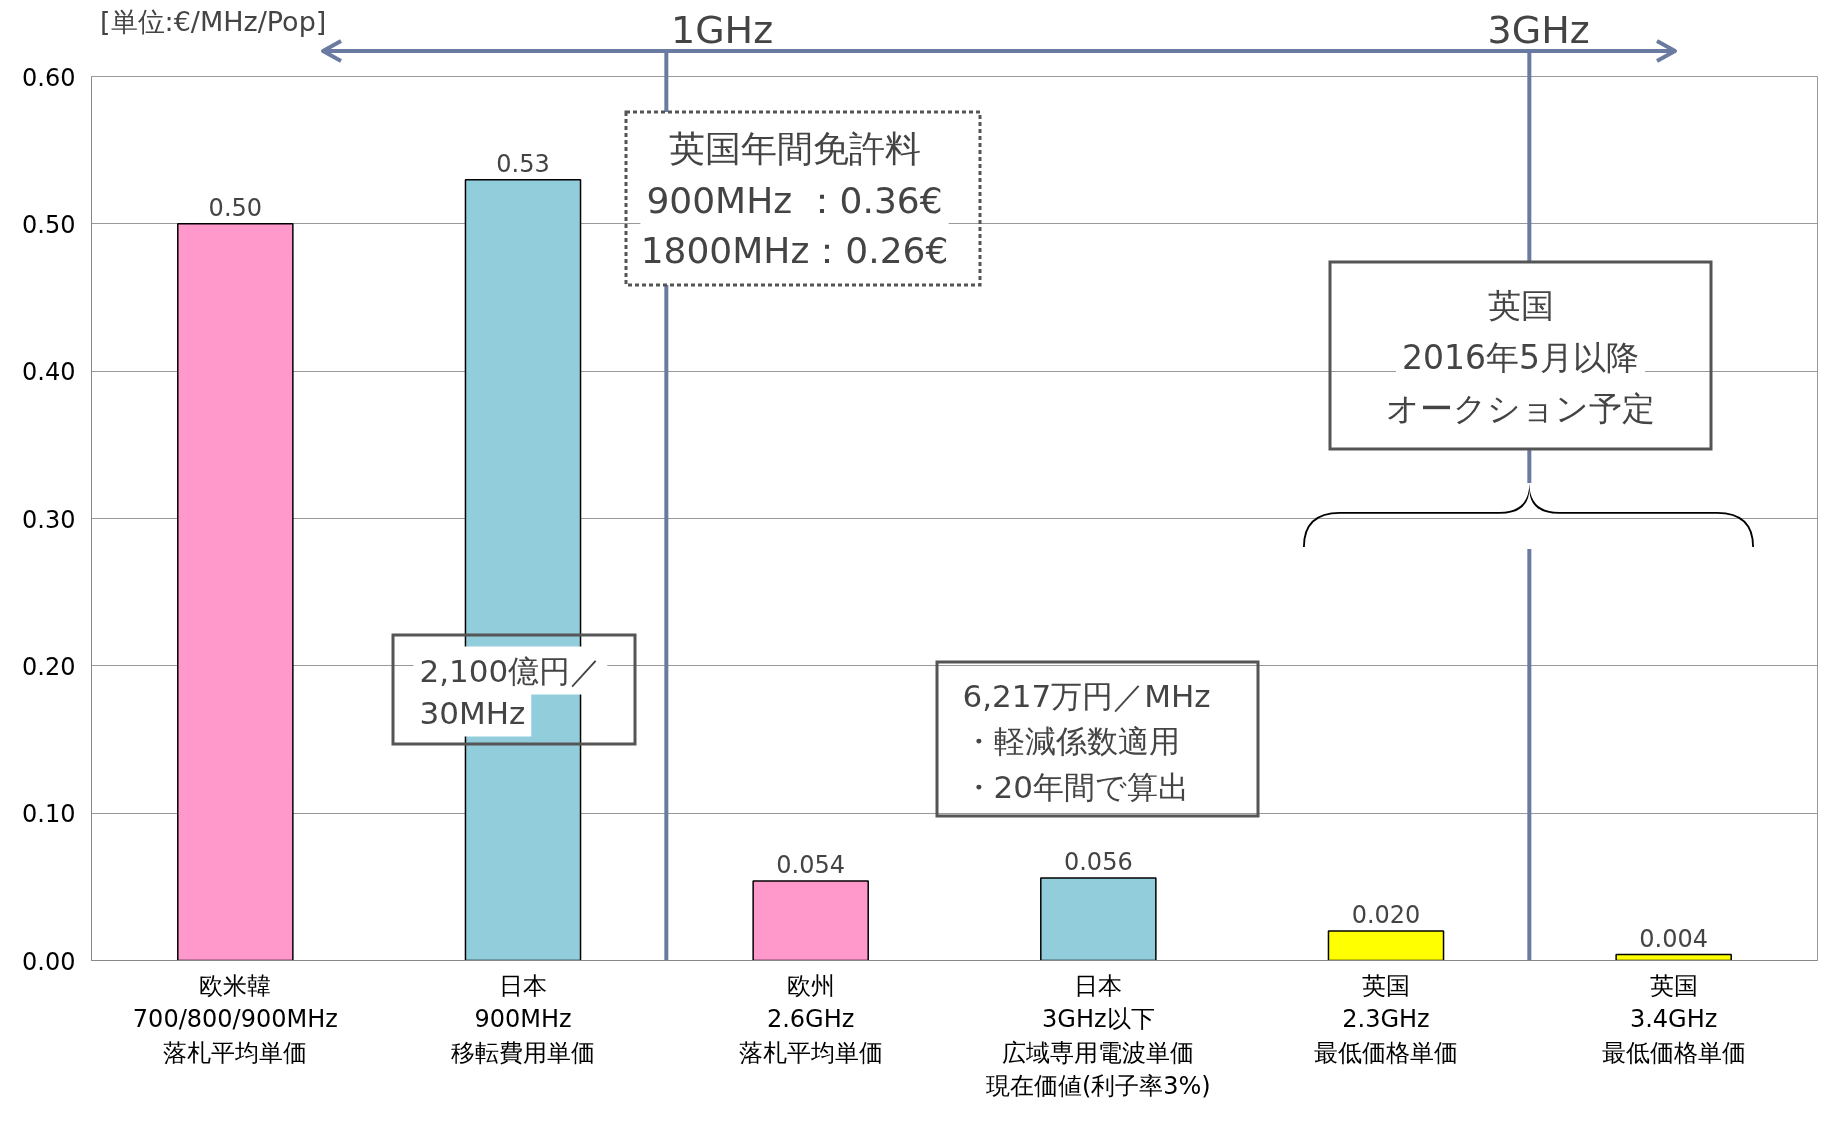 The image size is (1824, 1142). Describe the element at coordinates (794, 250) in the screenshot. I see `annotation: 1800MHz：0.26€` at that location.